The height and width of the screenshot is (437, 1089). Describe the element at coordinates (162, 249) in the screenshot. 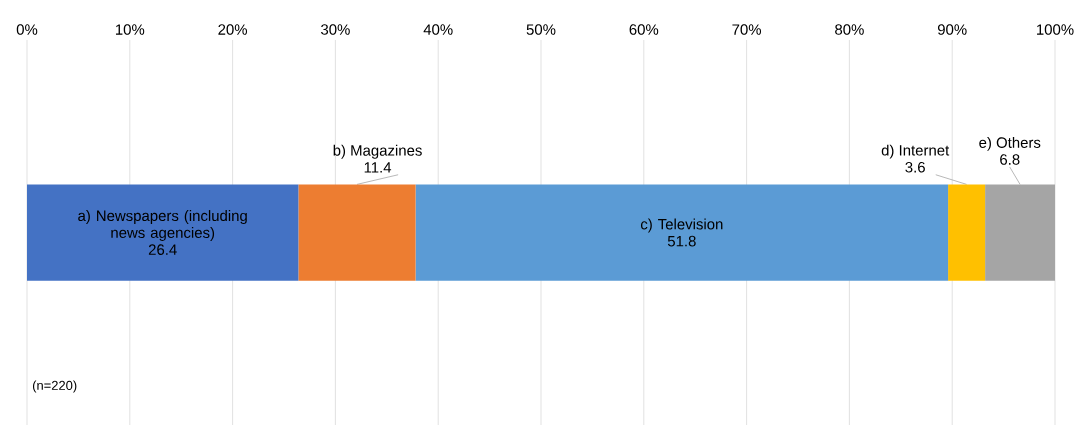

I see `data-label: 26.4` at that location.